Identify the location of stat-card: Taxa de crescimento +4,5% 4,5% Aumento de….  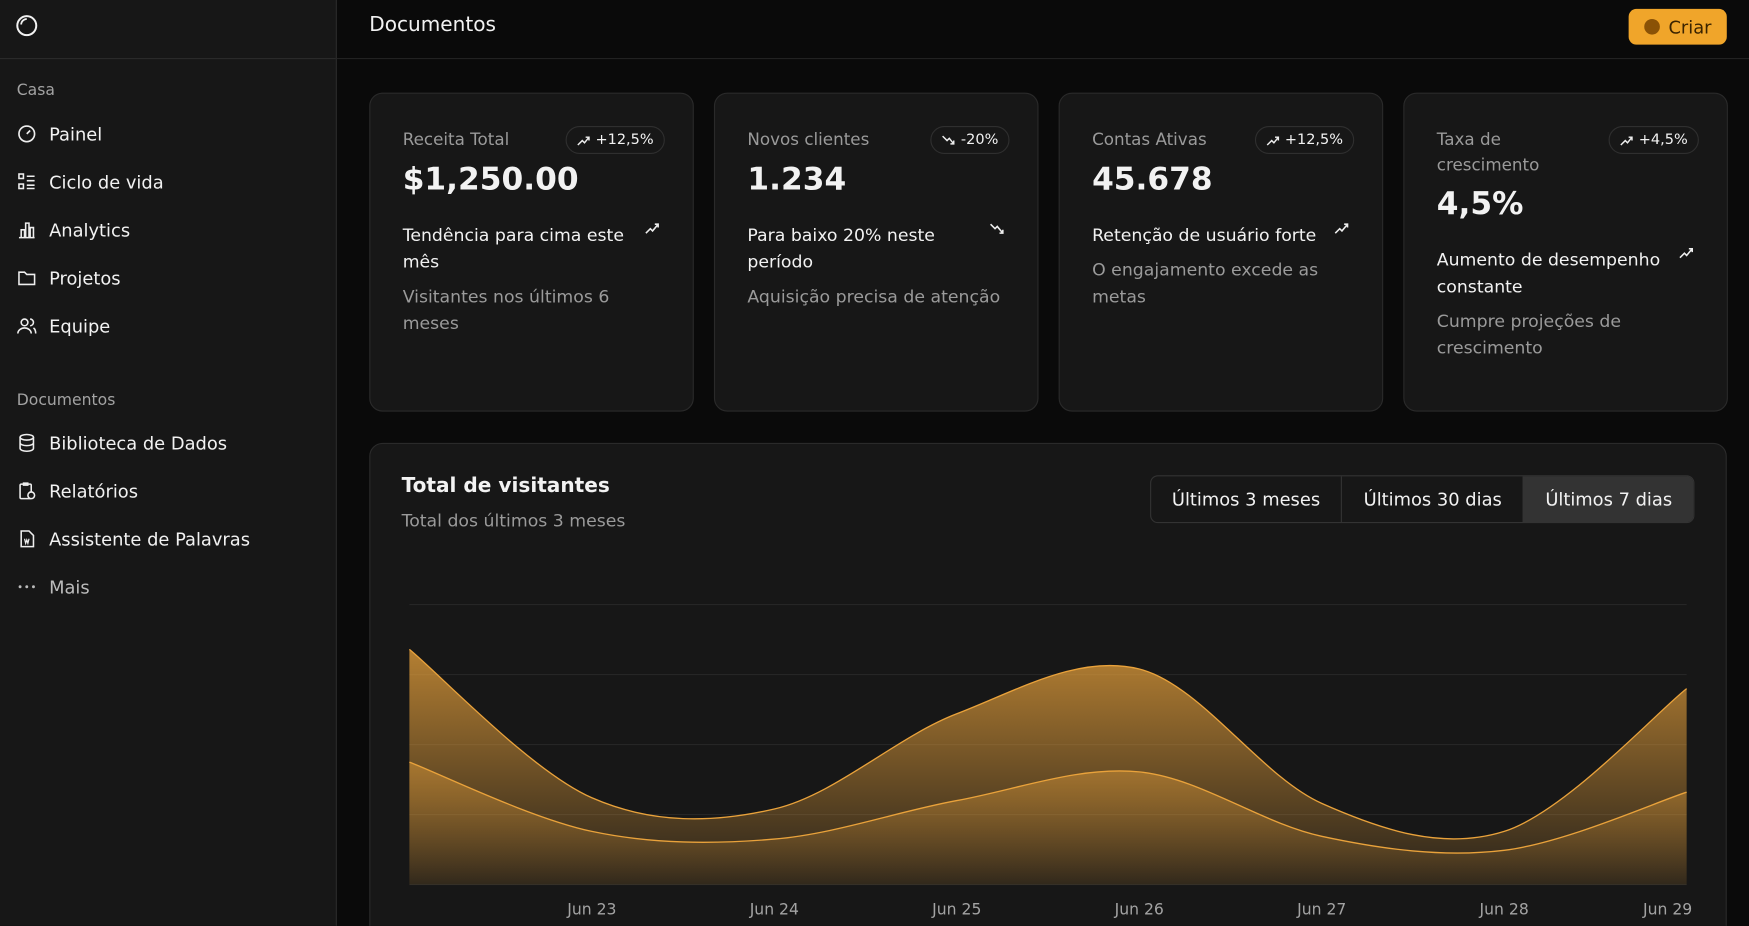
(1565, 252).